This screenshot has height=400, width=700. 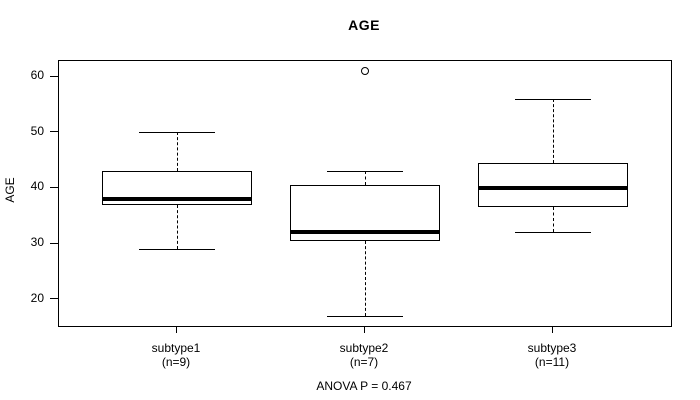 I want to click on y-tick-label: 40, so click(x=37, y=186).